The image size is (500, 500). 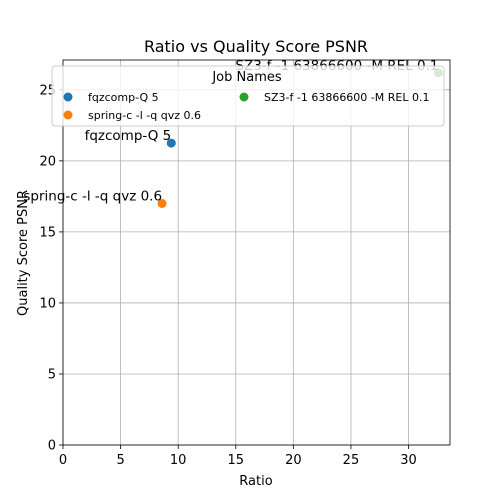 What do you see at coordinates (128, 136) in the screenshot?
I see `point-label: fqzcomp-Q 5` at bounding box center [128, 136].